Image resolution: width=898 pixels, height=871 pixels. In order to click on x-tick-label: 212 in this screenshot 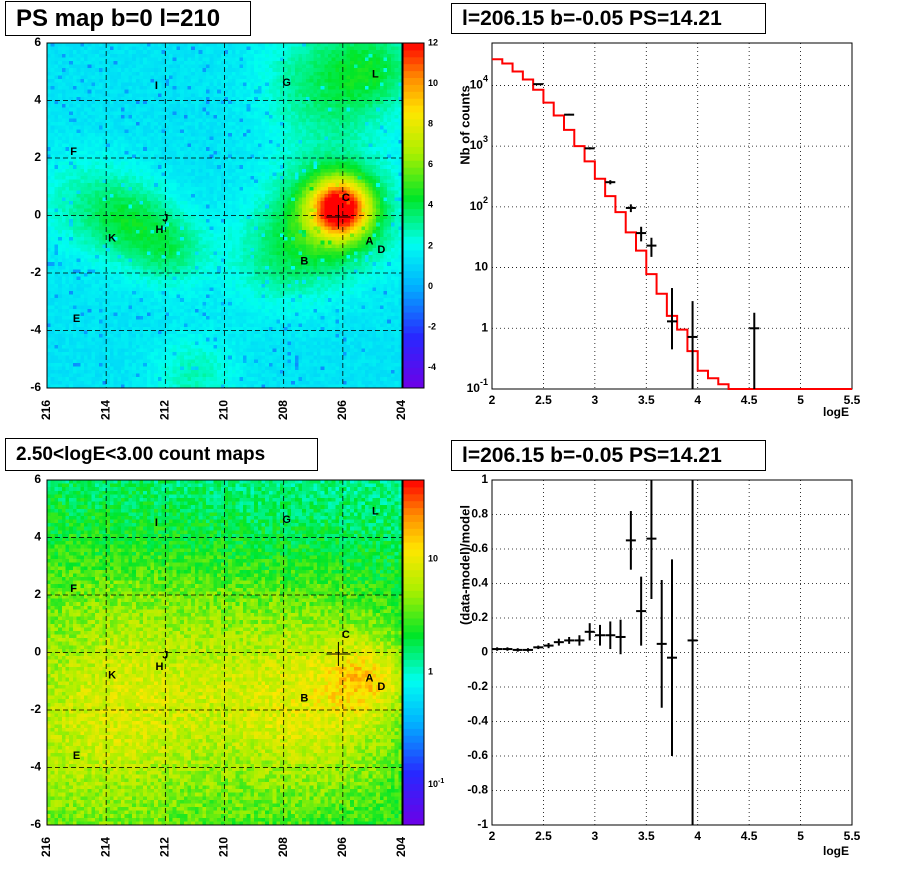, I will do `click(165, 410)`.